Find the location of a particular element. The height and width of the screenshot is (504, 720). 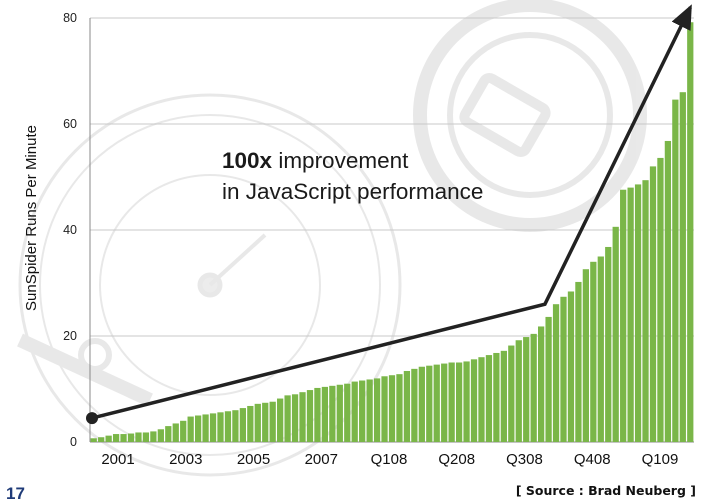

x-tick-label: Q109 is located at coordinates (660, 459).